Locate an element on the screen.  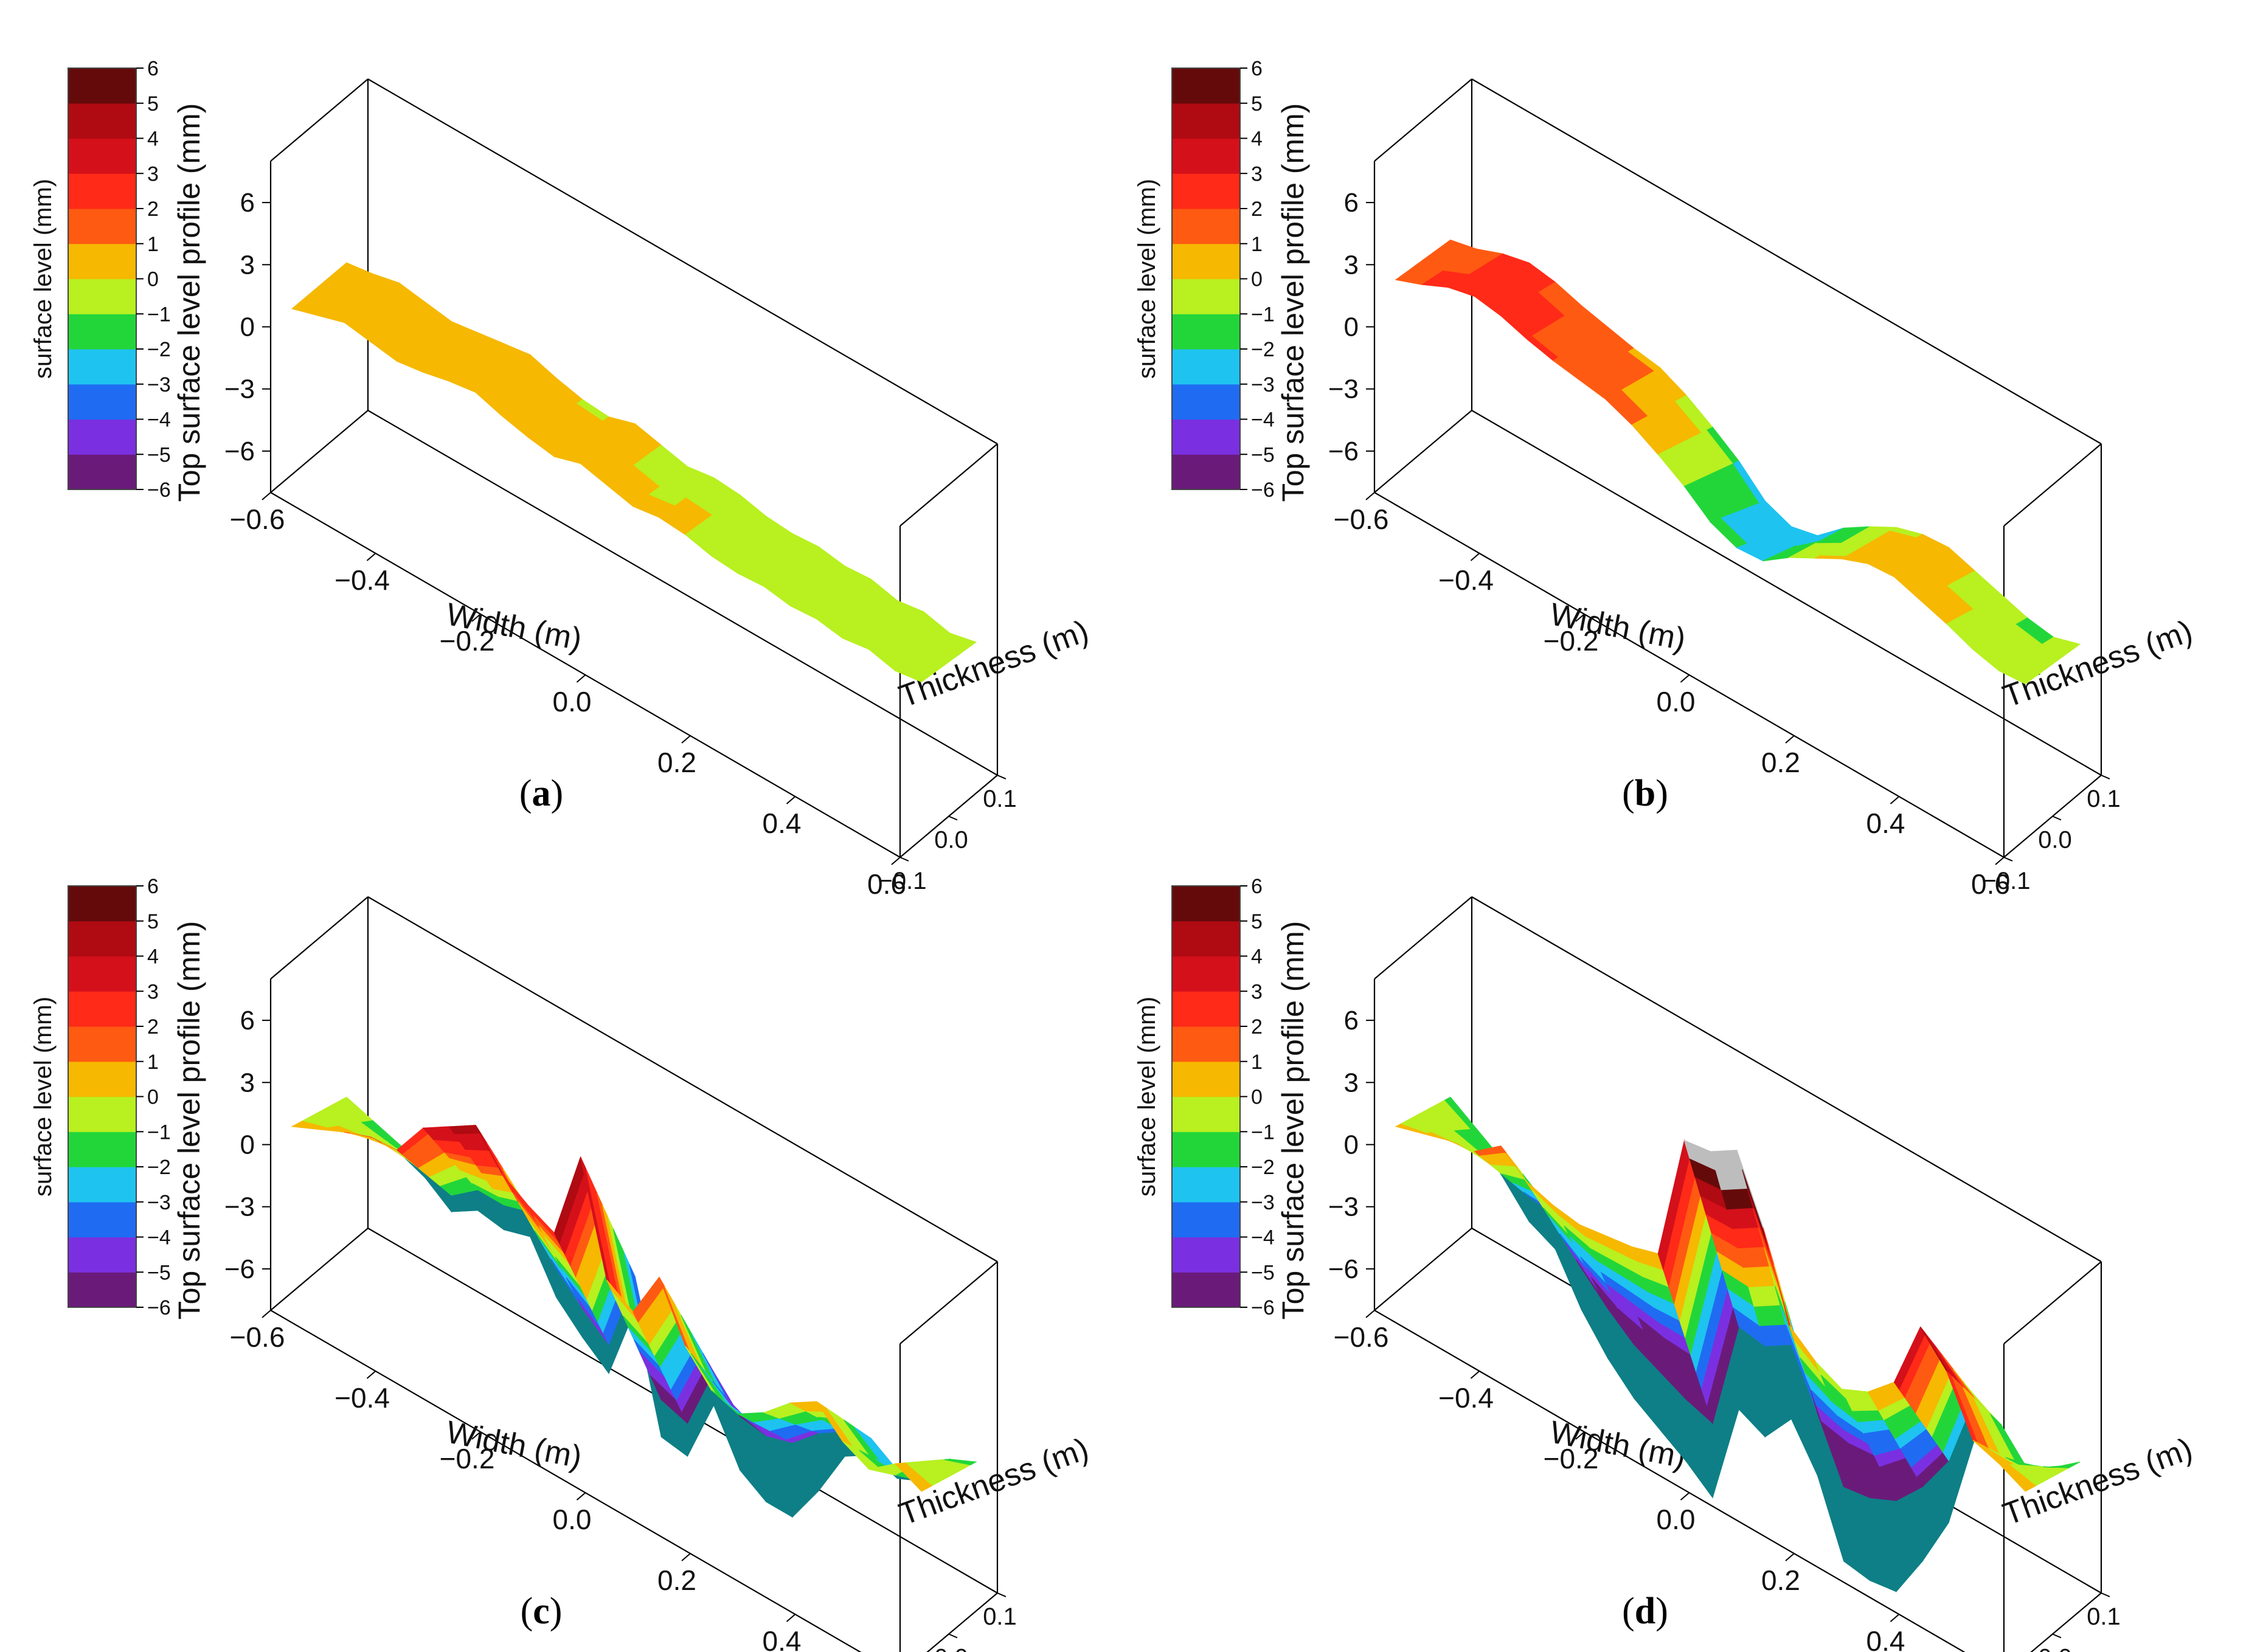
colorbar-tick-label: −5 is located at coordinates (159, 454).